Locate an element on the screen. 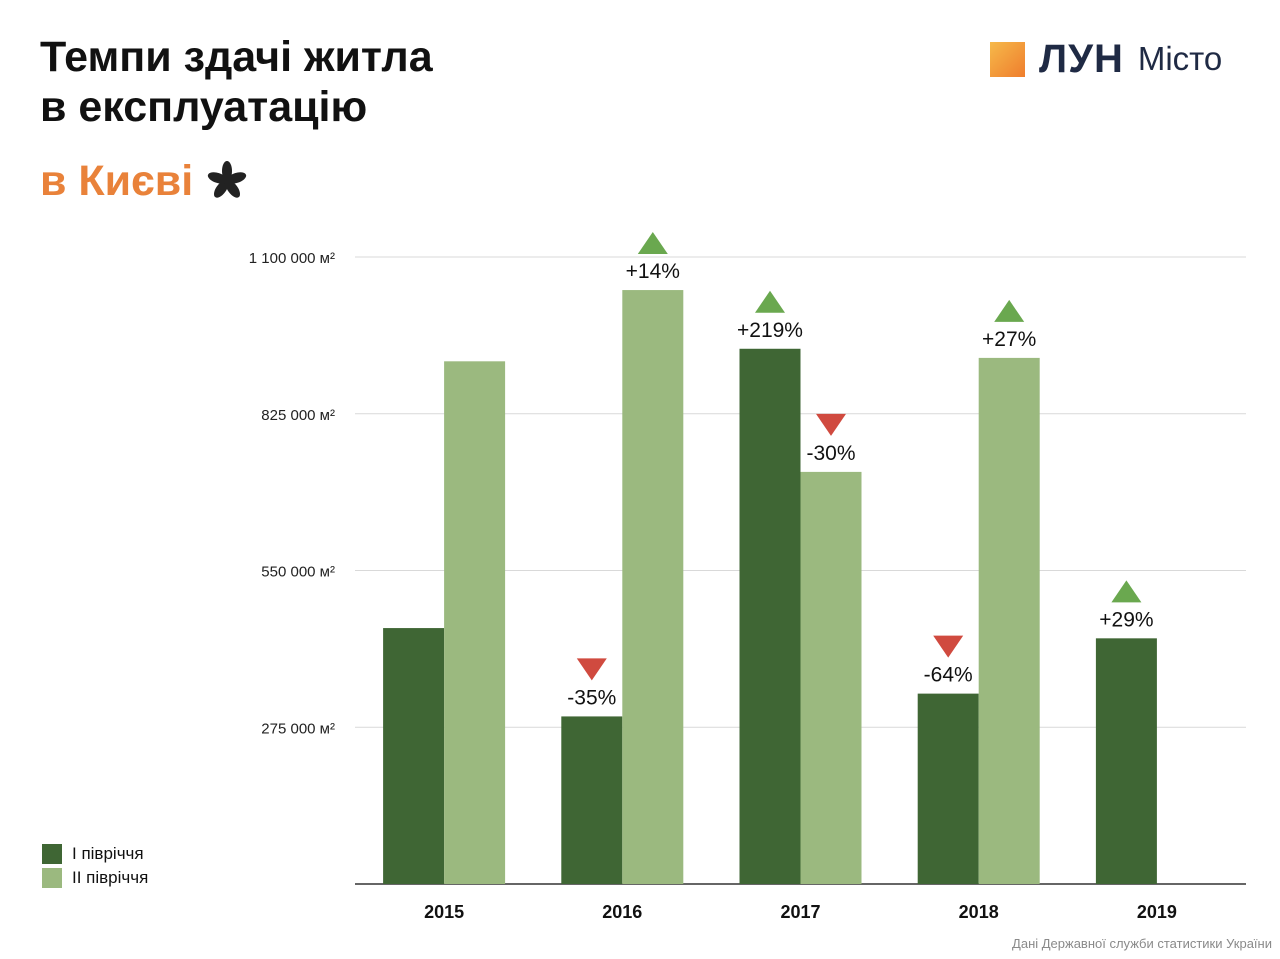 This screenshot has height=959, width=1280. x-tick-label: 2015 is located at coordinates (444, 912).